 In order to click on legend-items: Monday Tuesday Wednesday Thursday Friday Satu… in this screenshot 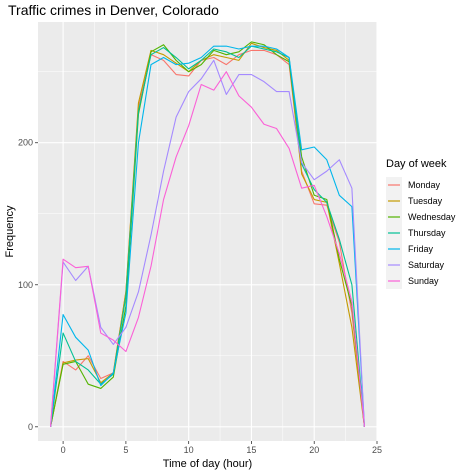, I will do `click(421, 233)`.